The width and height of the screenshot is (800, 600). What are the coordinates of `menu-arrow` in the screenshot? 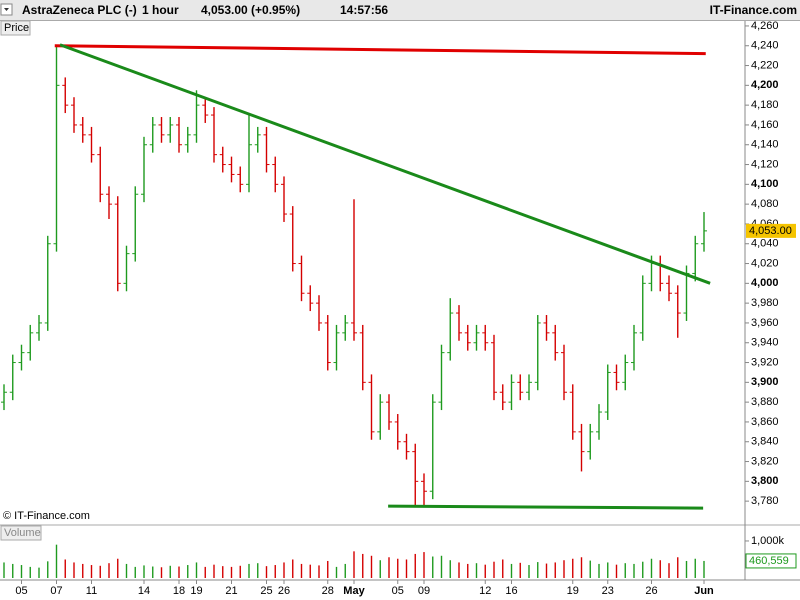 It's located at (6, 9).